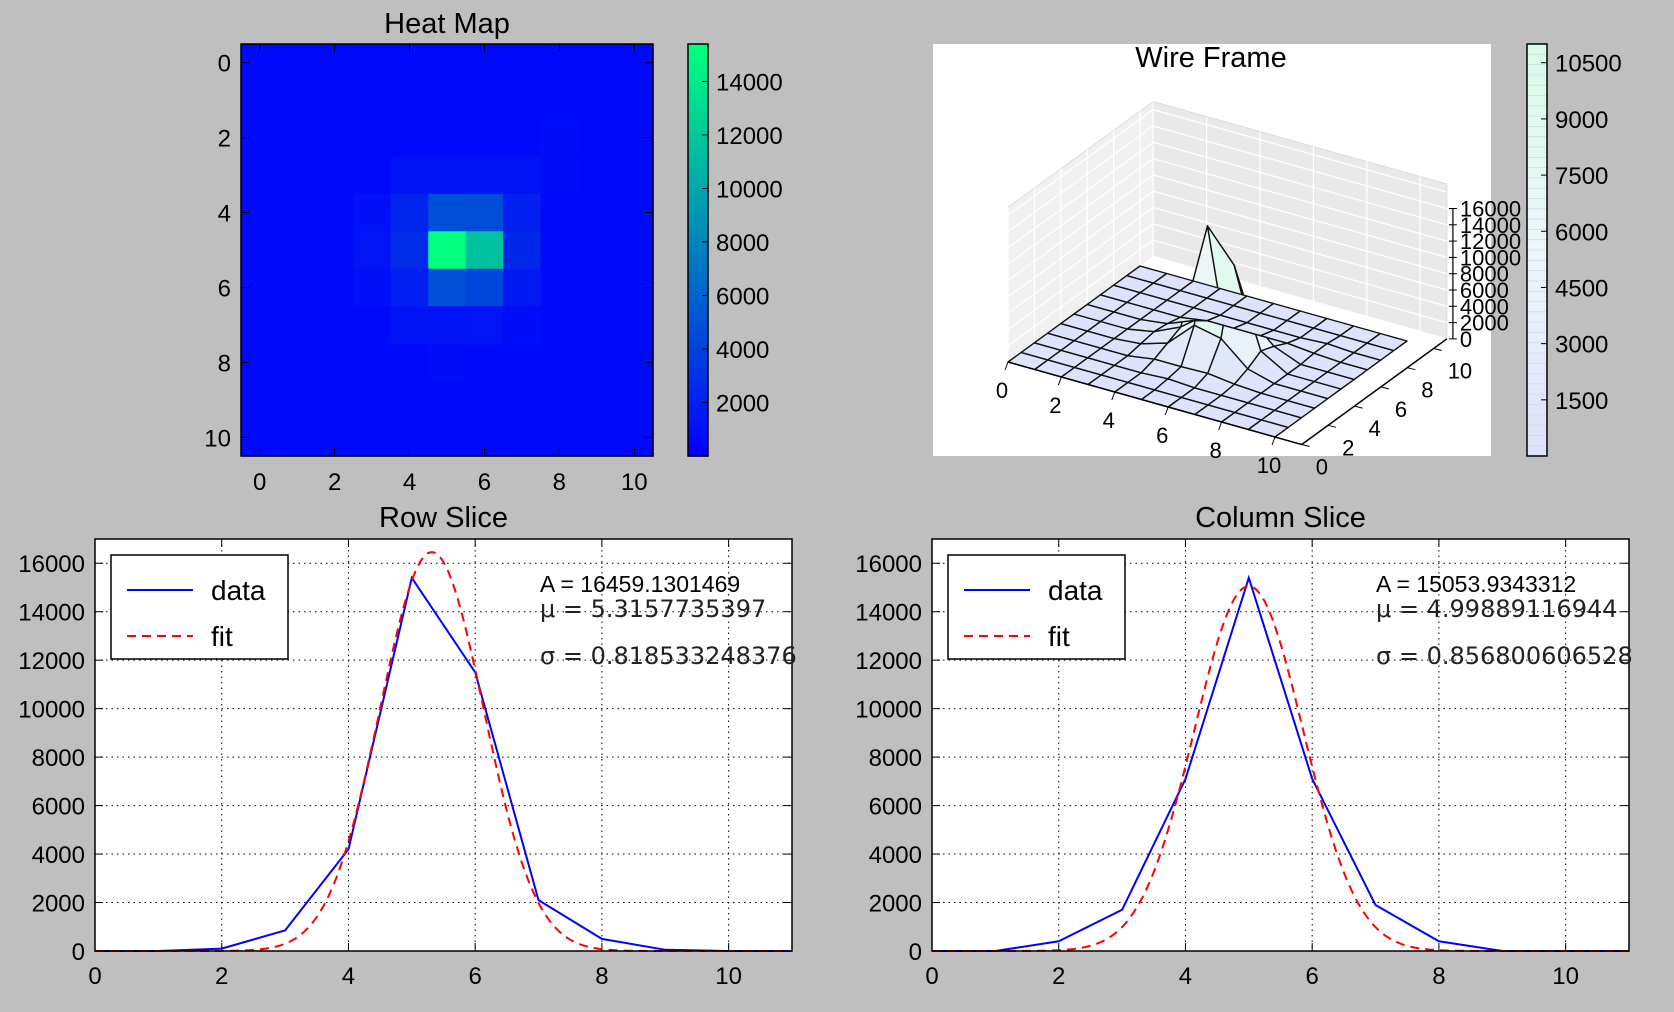 This screenshot has width=1674, height=1012. Describe the element at coordinates (1476, 584) in the screenshot. I see `column-slice-annotation-amplitude: A = 15053.9343312` at that location.